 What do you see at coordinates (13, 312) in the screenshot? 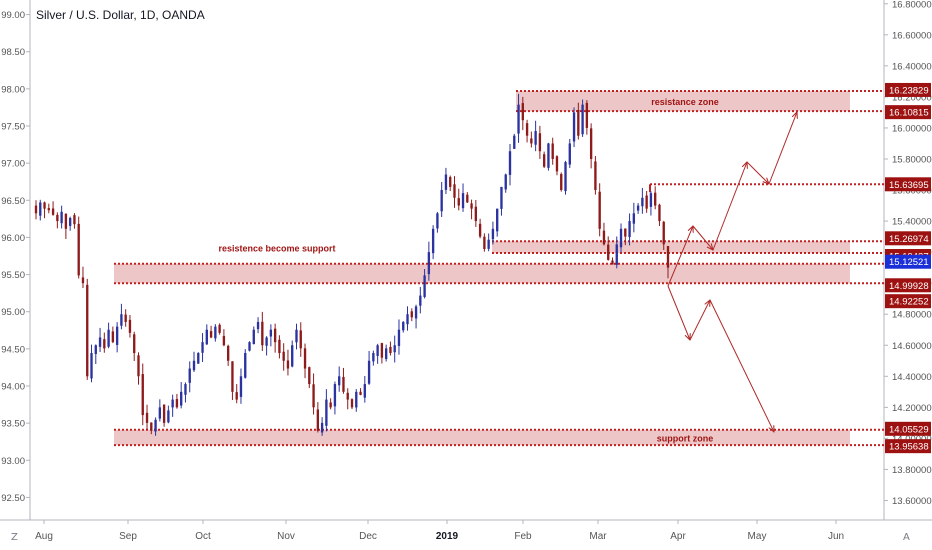
I see `left-tick-label: 95.00` at bounding box center [13, 312].